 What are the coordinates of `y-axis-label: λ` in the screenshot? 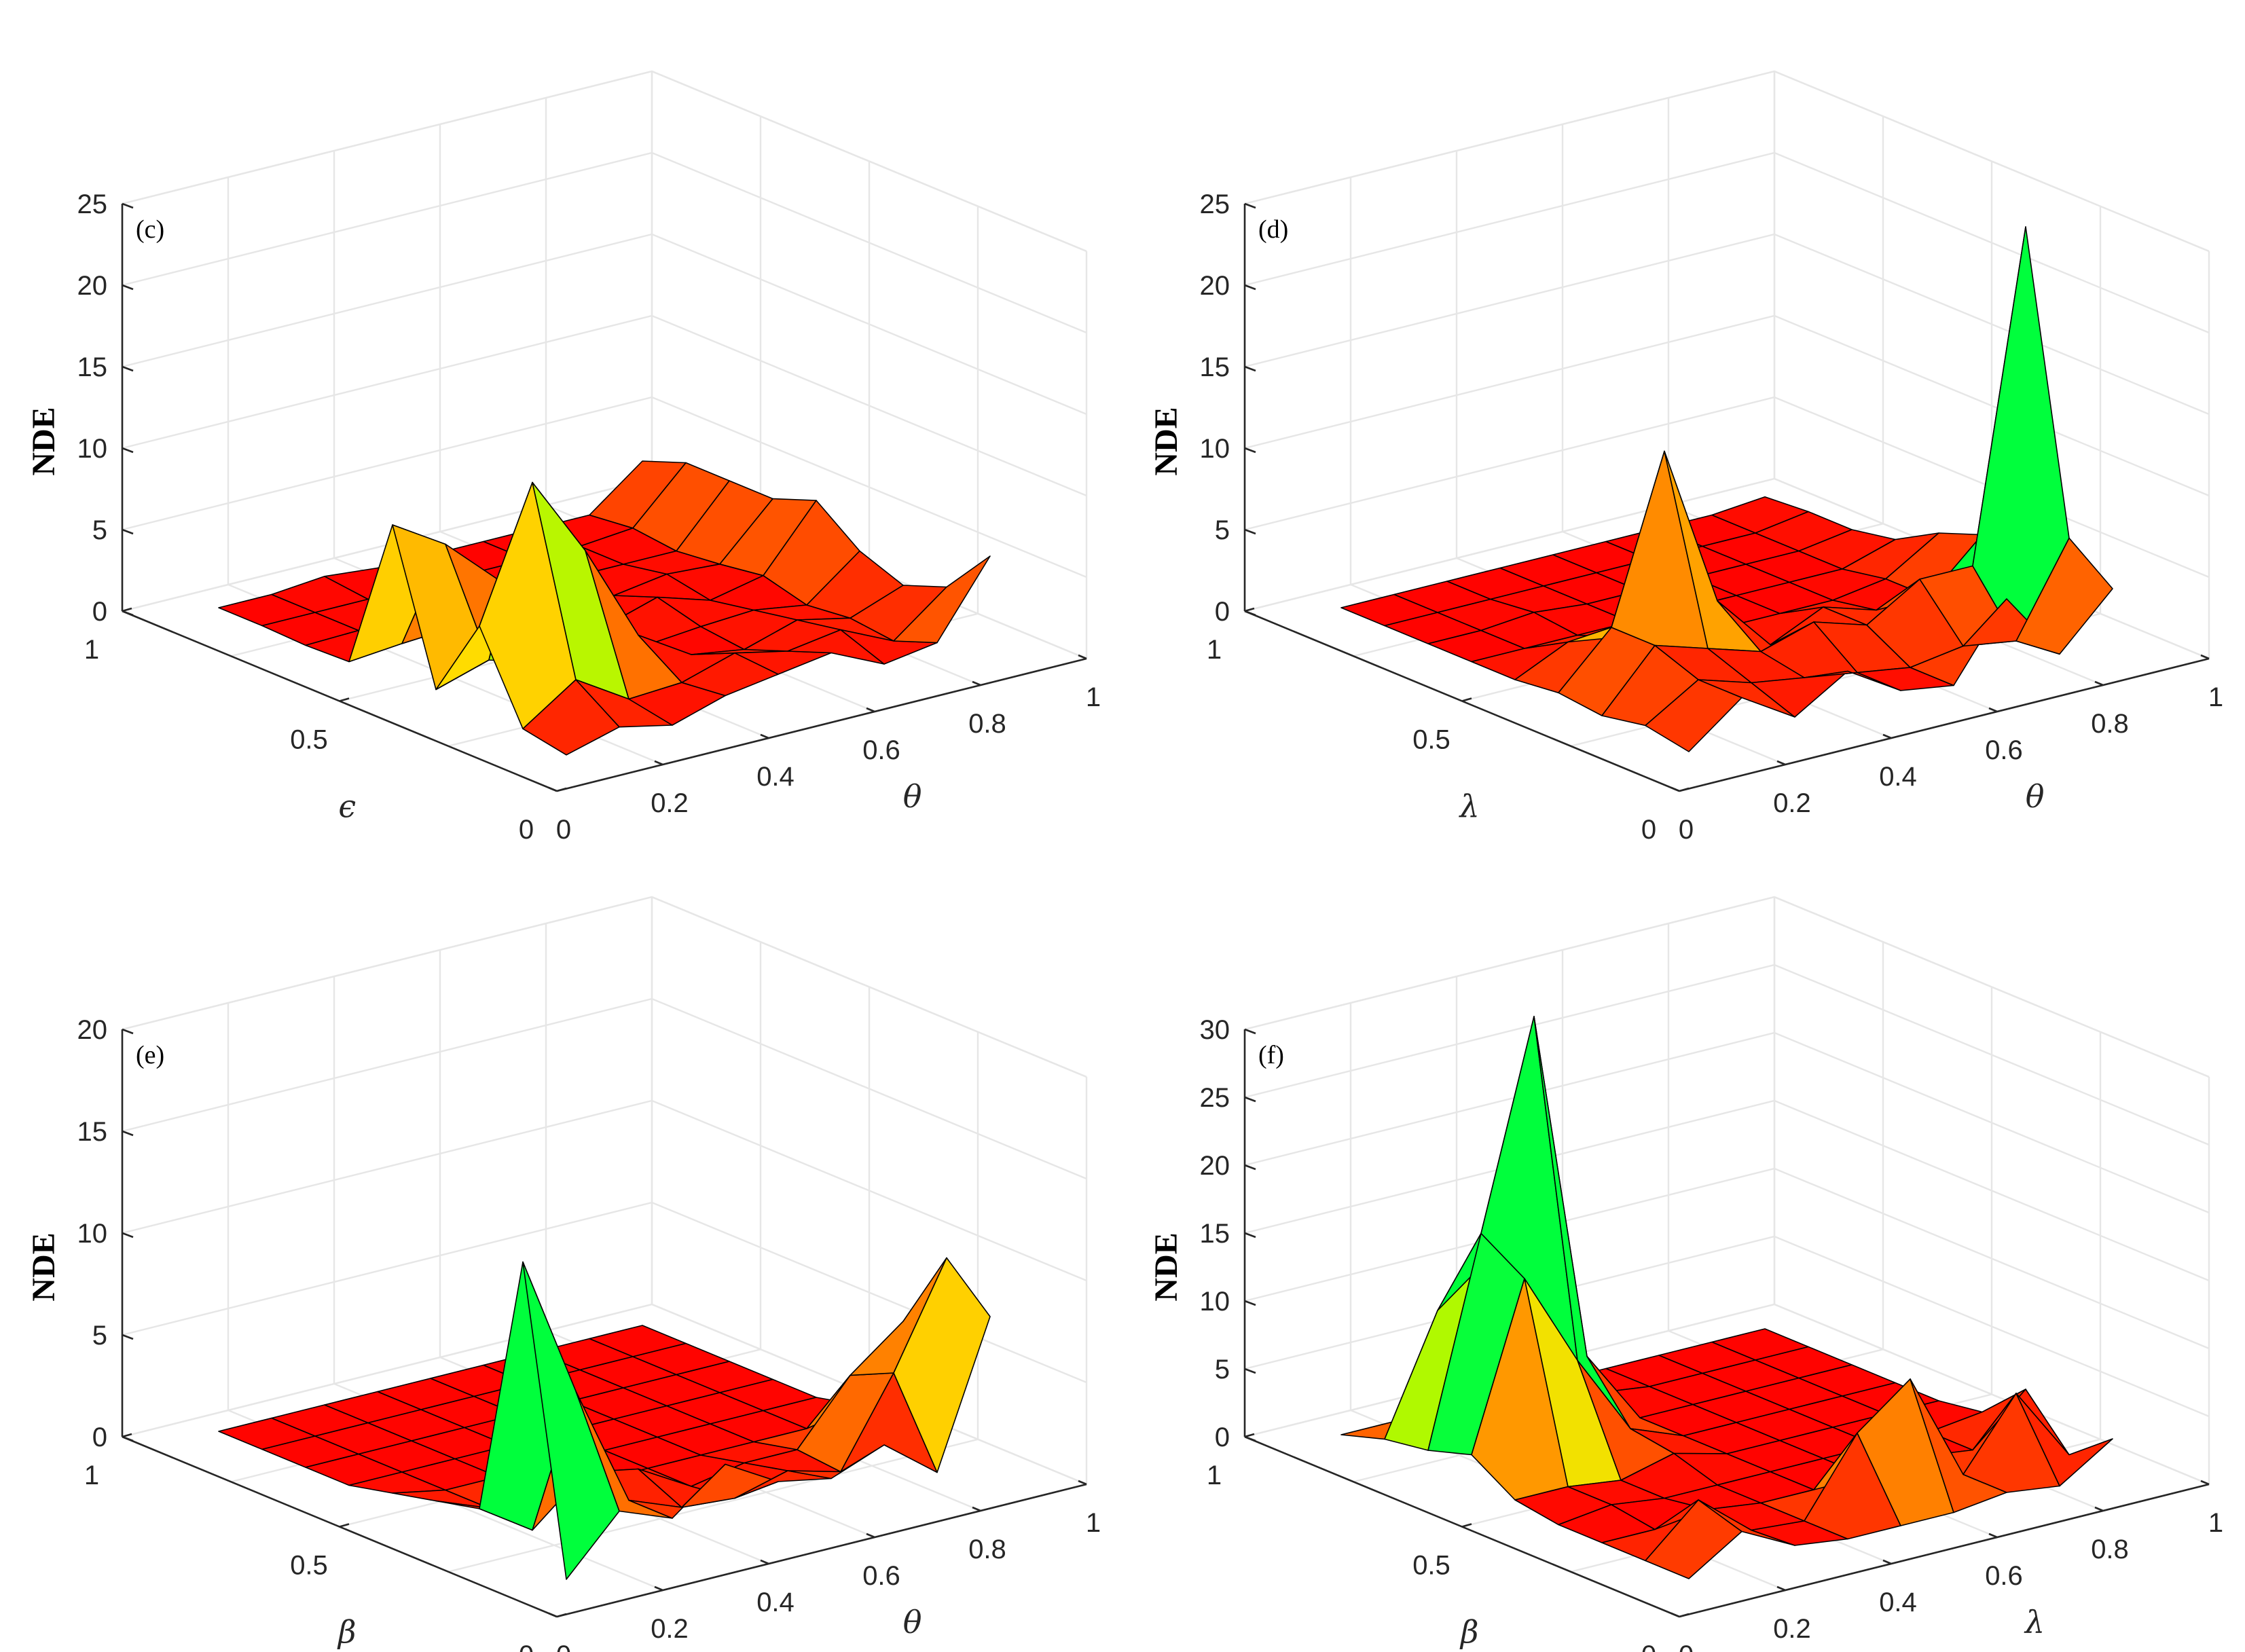 It's located at (1469, 807).